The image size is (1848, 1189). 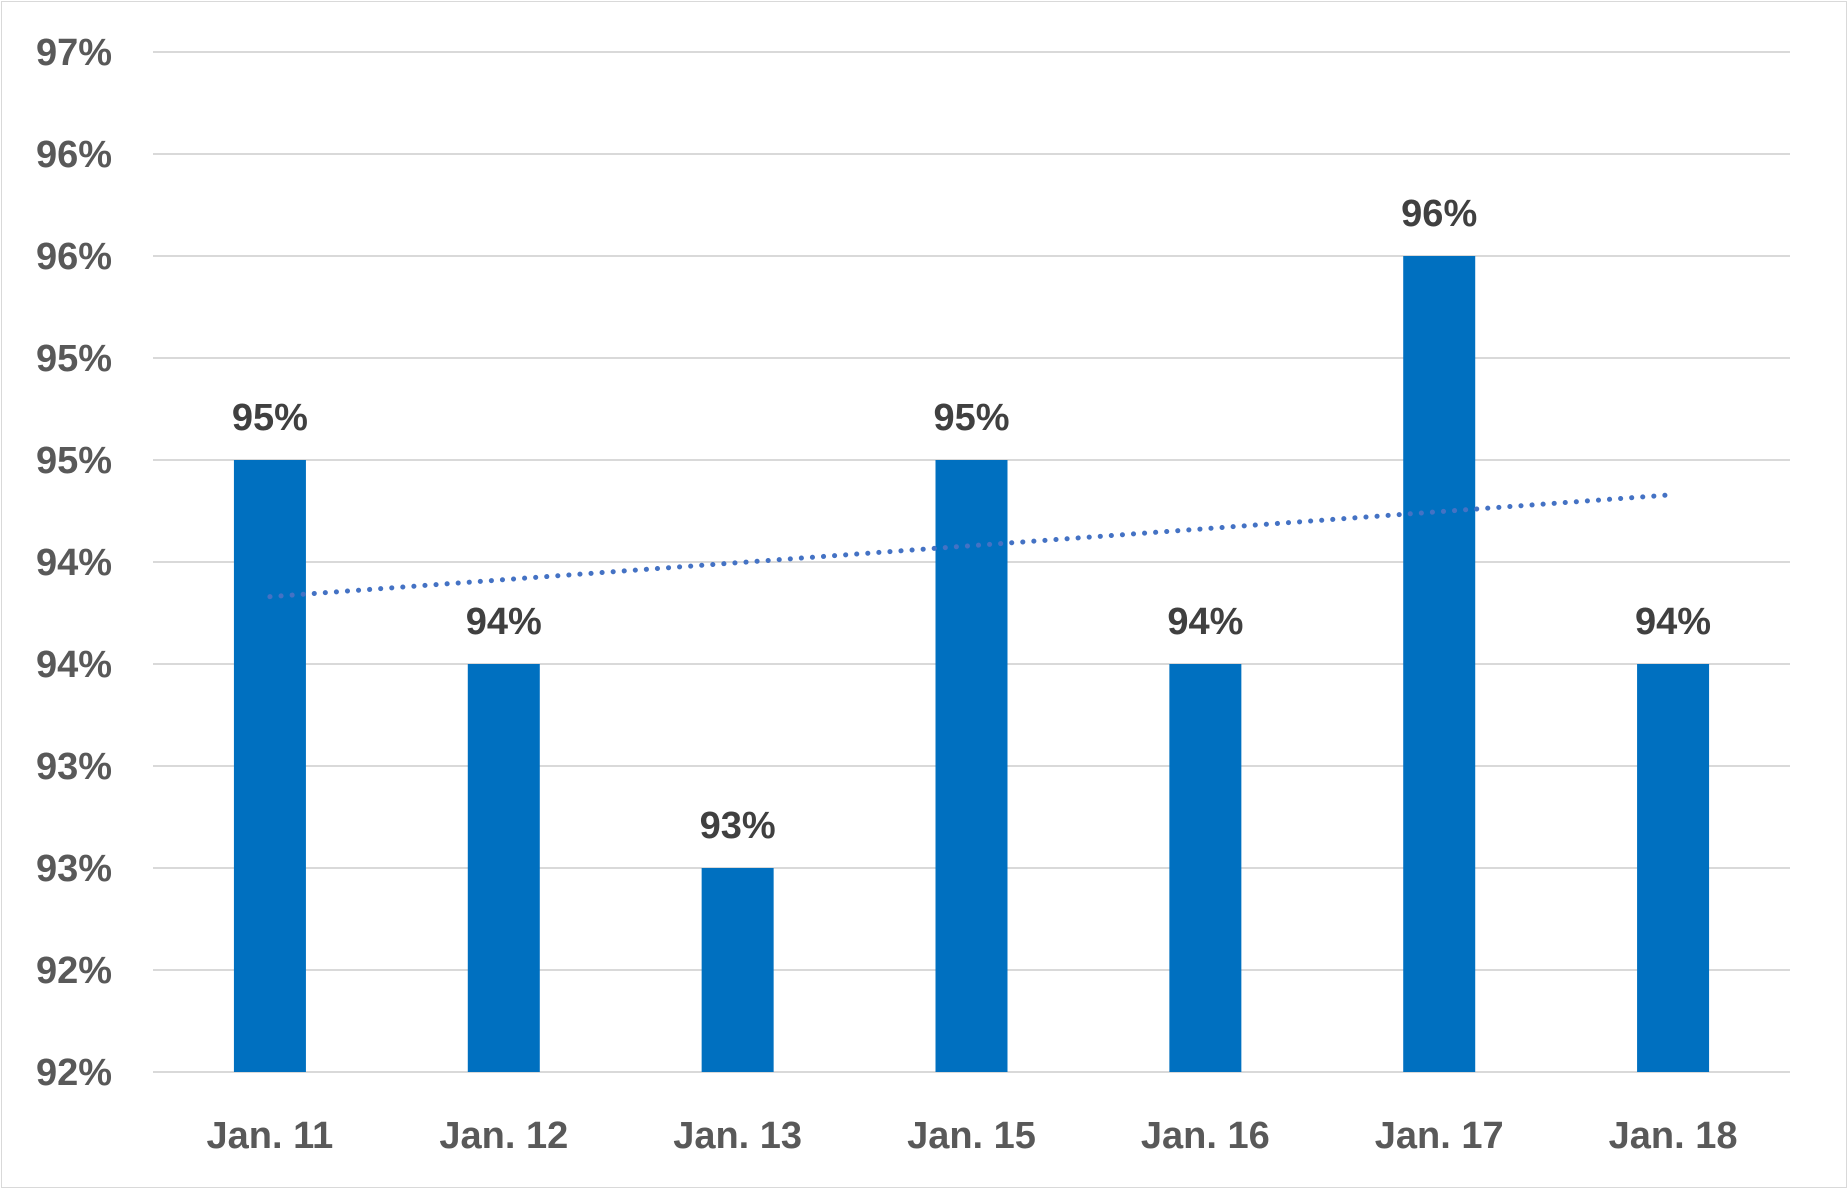 I want to click on x-category-label: Jan. 16, so click(x=1205, y=1136).